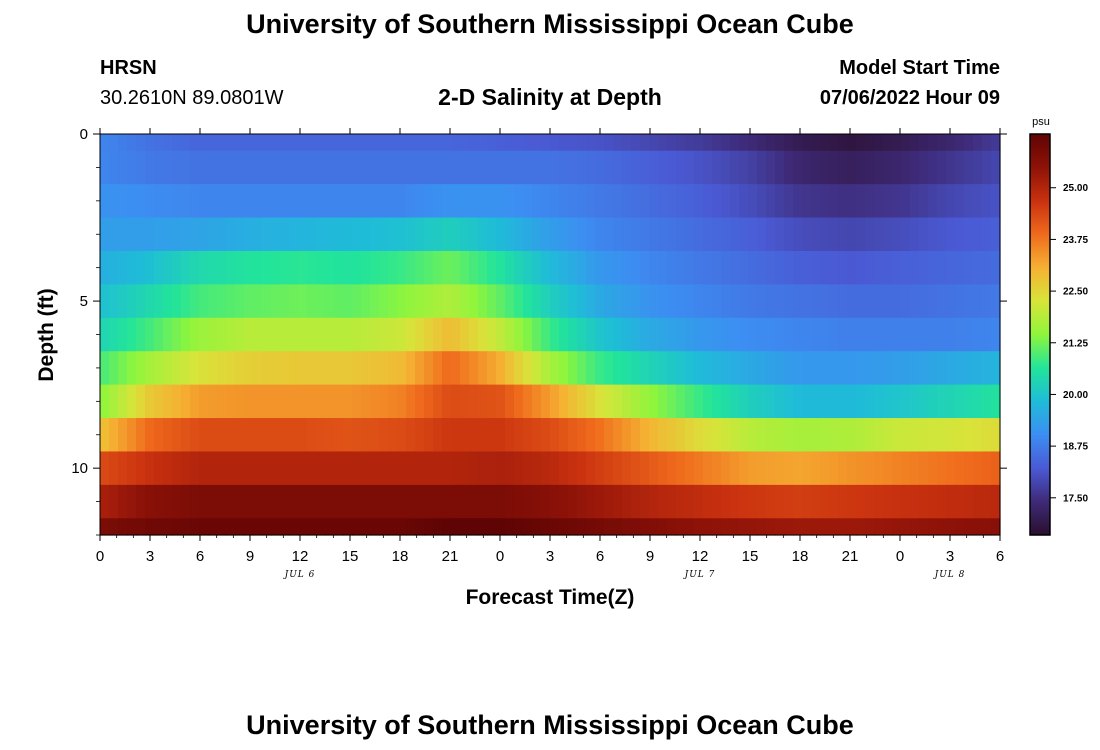 The width and height of the screenshot is (1100, 750). What do you see at coordinates (450, 556) in the screenshot?
I see `x-tick-label: 21` at bounding box center [450, 556].